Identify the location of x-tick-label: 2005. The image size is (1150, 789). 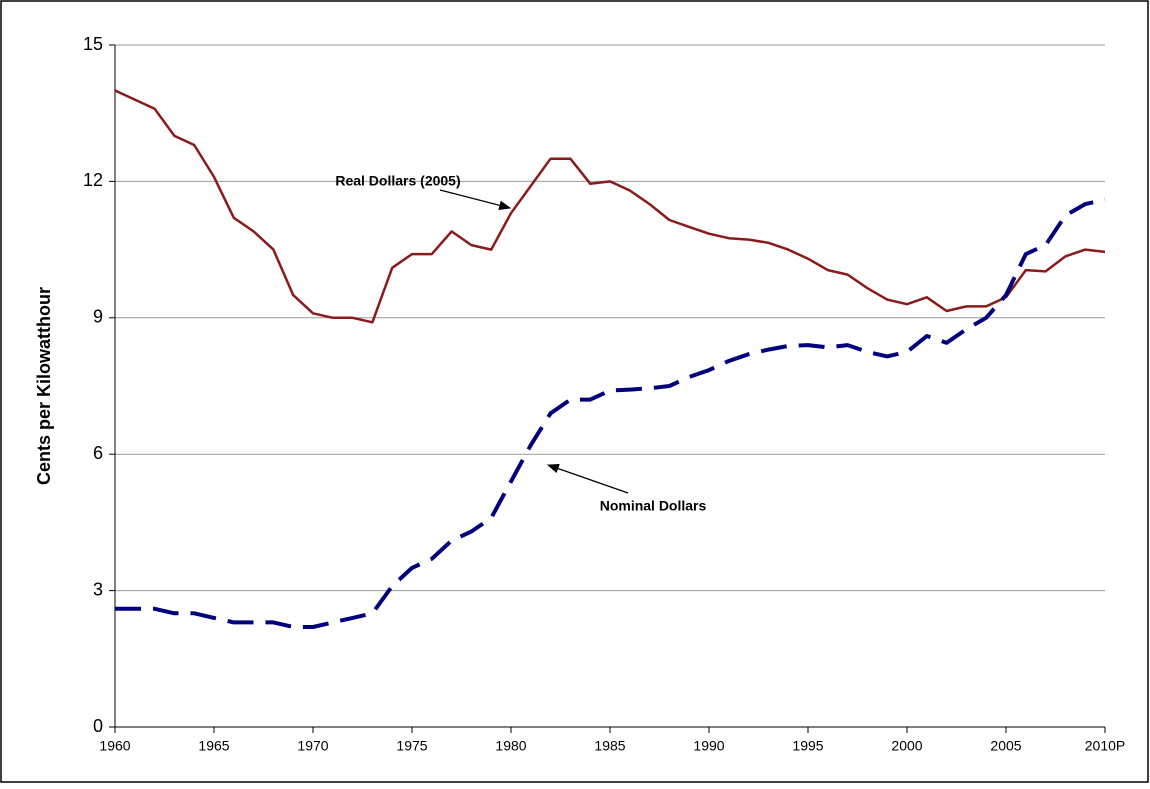
(1005, 746).